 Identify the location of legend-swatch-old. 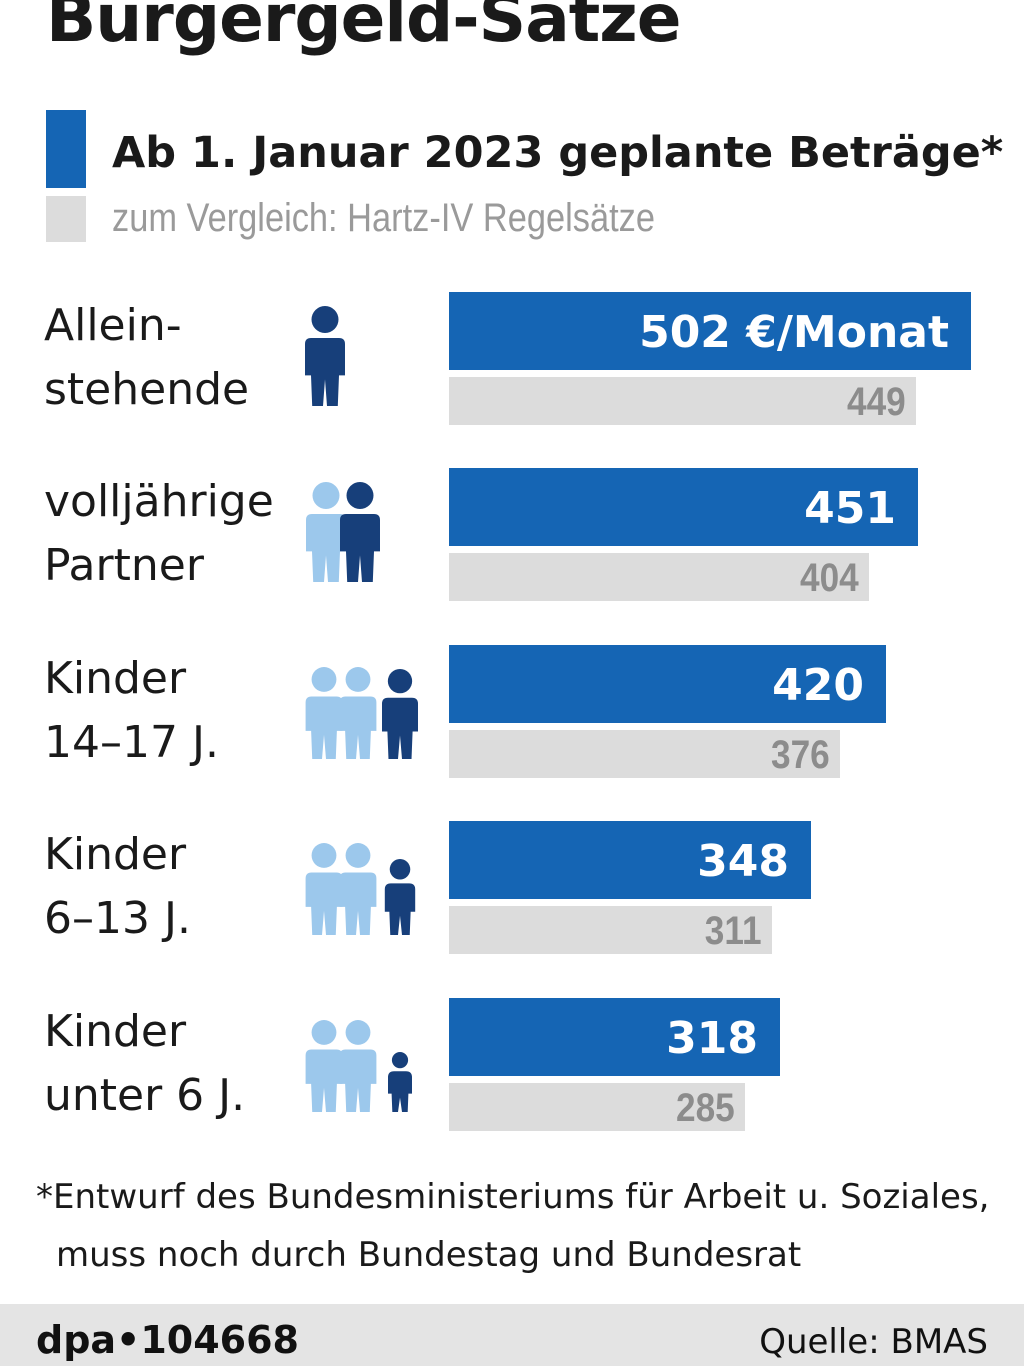
(66, 219).